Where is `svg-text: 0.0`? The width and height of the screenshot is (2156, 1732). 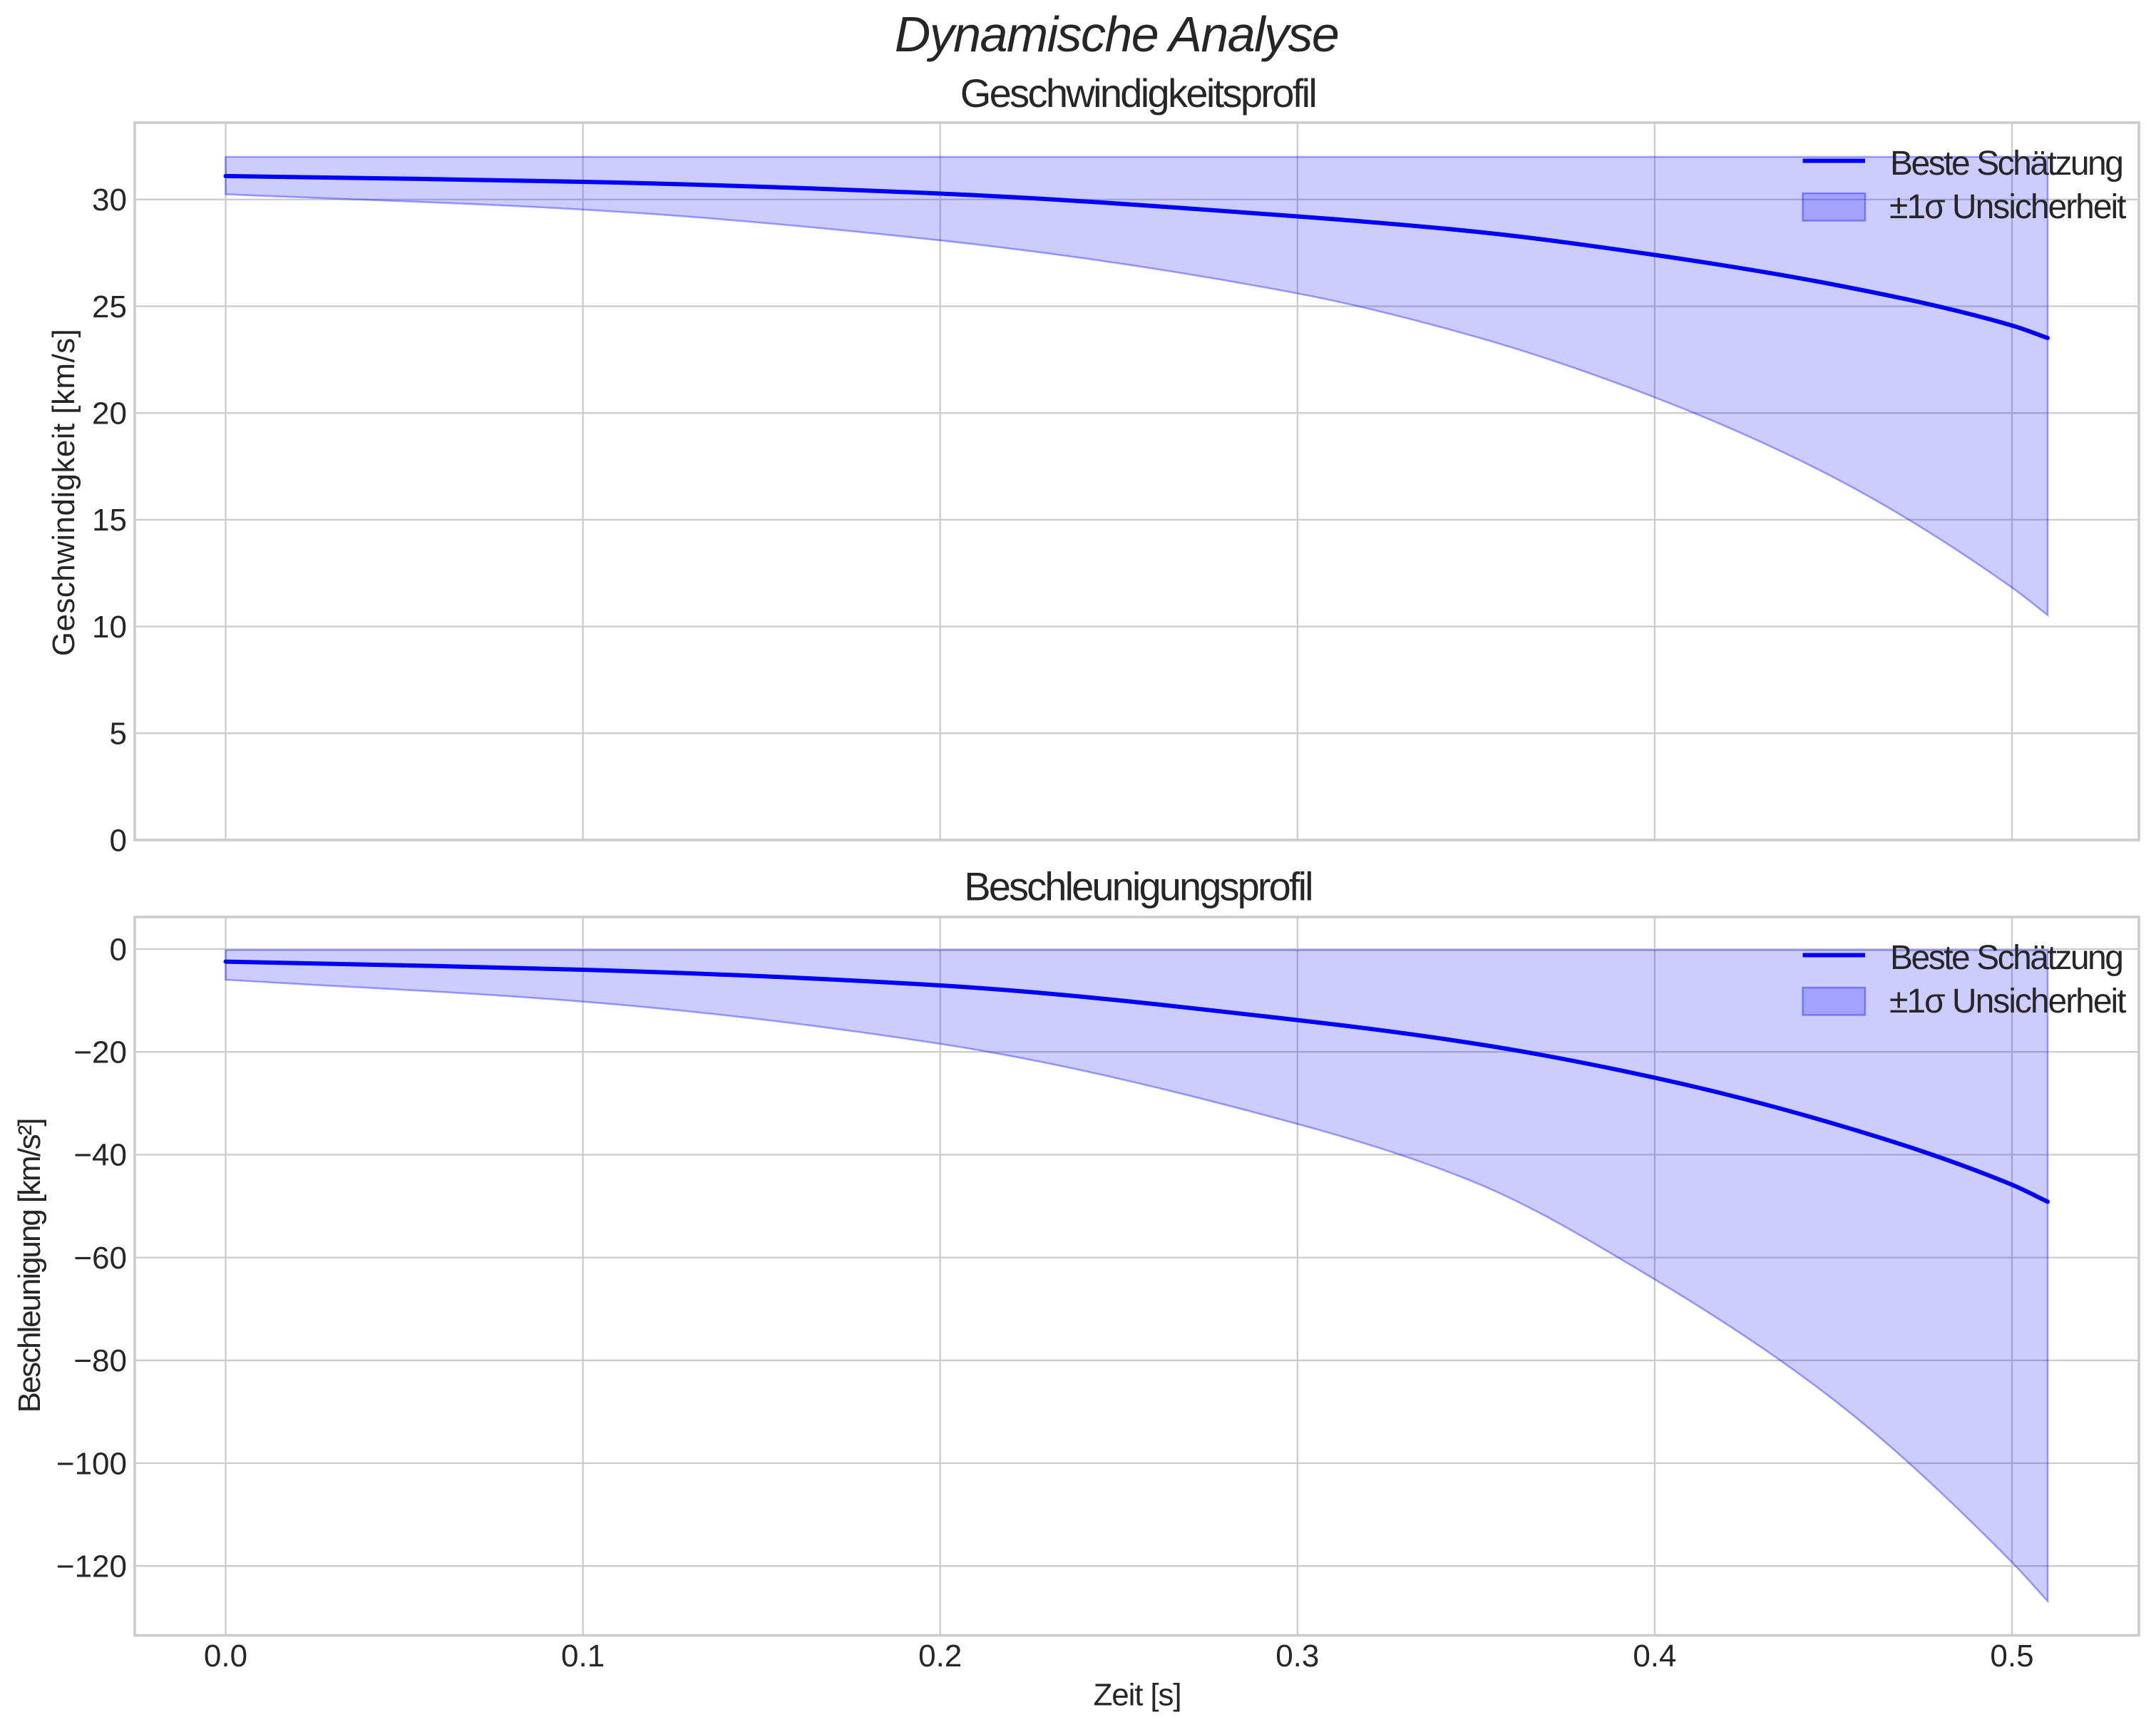 svg-text: 0.0 is located at coordinates (225, 1657).